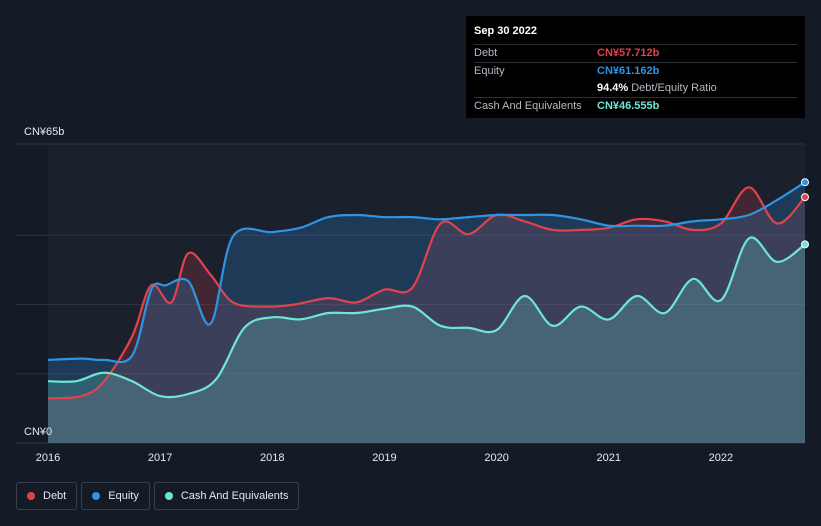  Describe the element at coordinates (160, 458) in the screenshot. I see `x-tick-label: 2017` at that location.